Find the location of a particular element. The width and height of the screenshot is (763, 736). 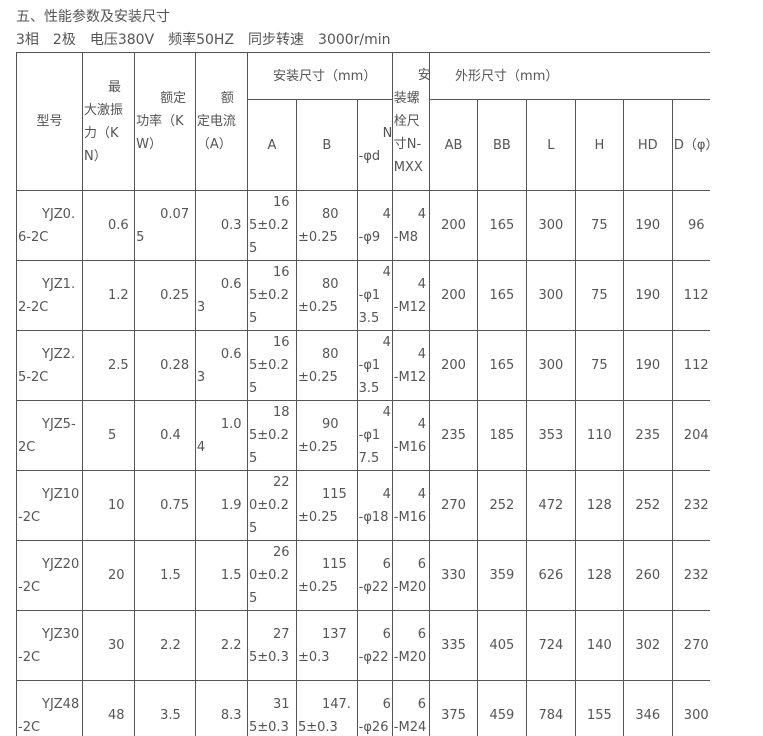

table-cell: YJZ48-2C is located at coordinates (49, 708).